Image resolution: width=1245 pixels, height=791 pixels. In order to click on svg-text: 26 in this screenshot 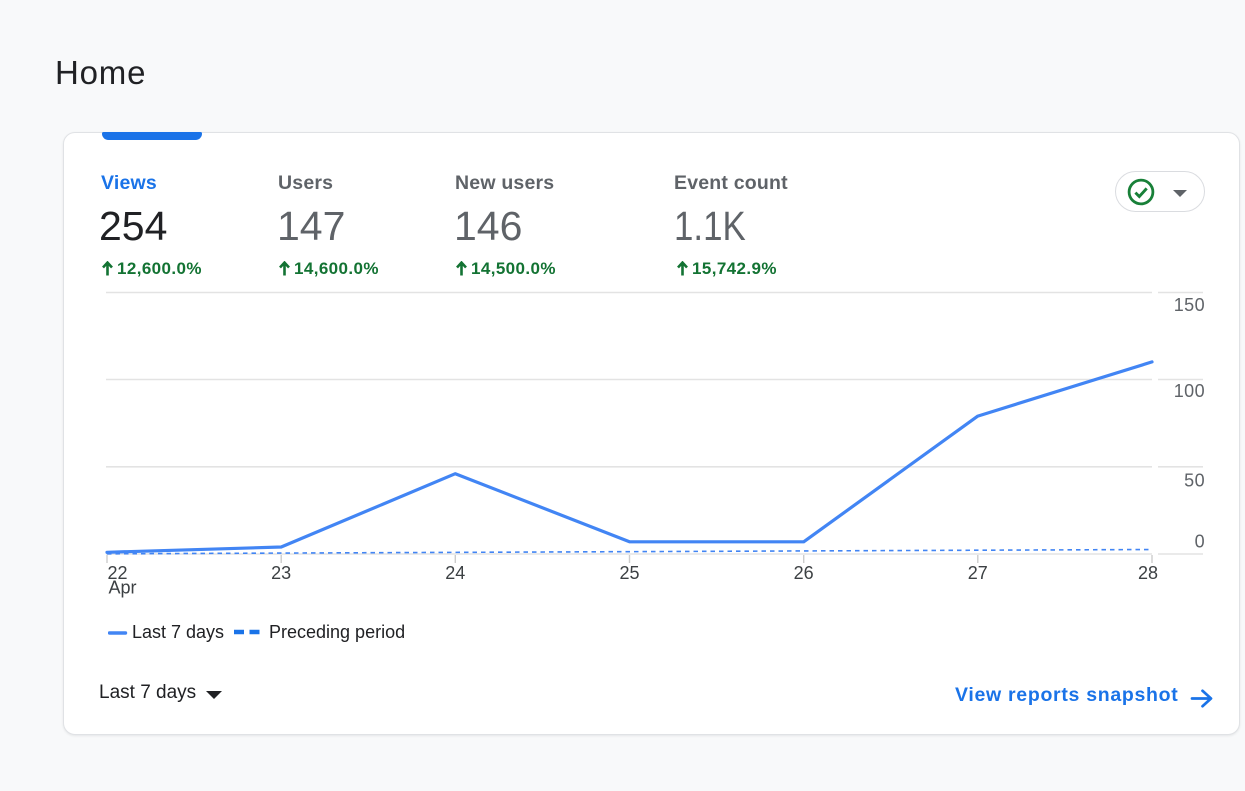, I will do `click(804, 573)`.